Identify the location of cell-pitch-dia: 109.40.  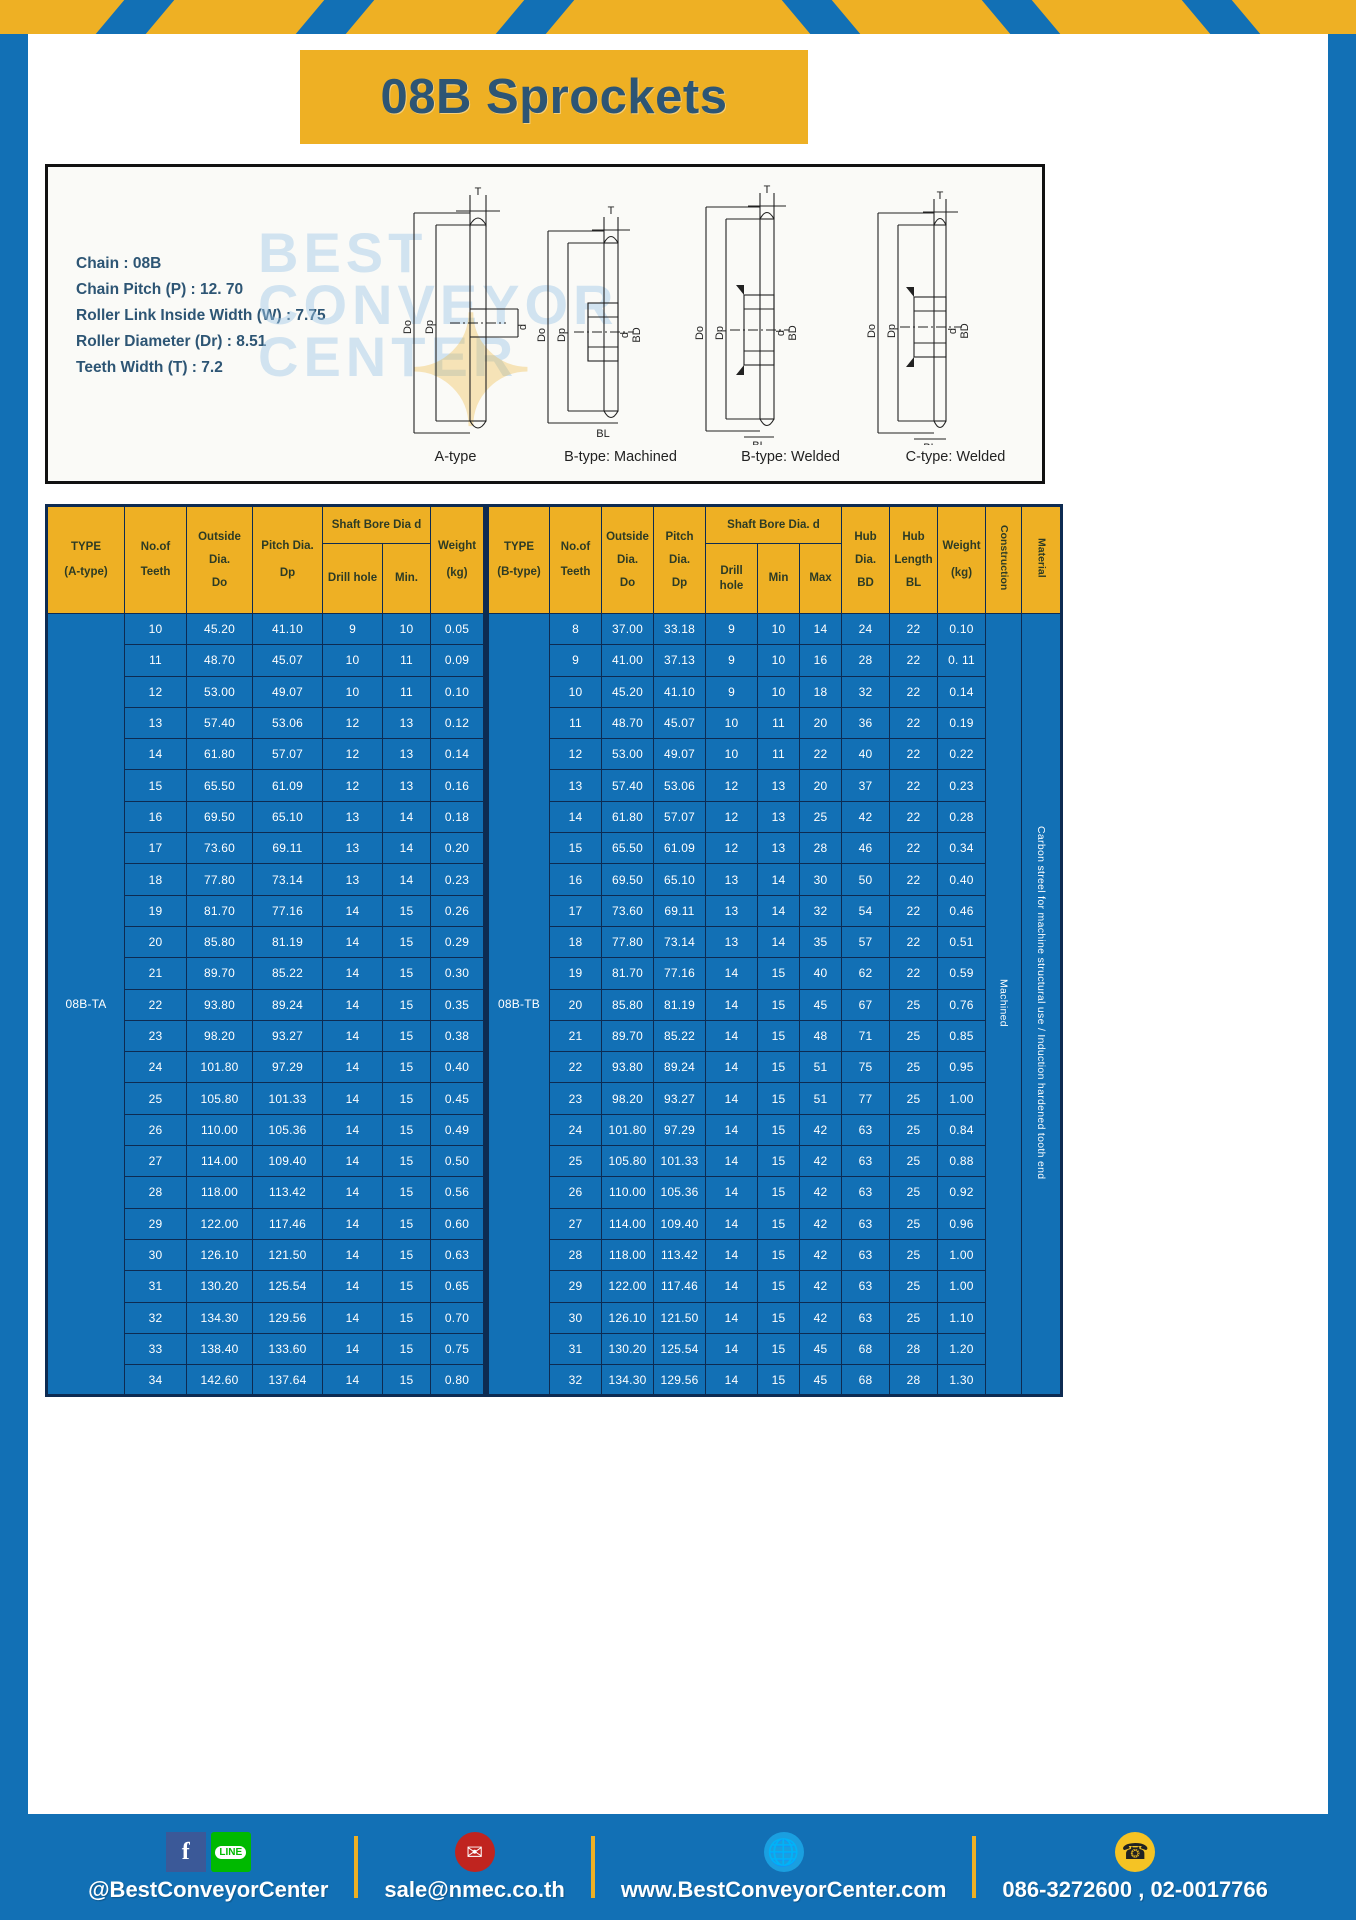
(287, 1161).